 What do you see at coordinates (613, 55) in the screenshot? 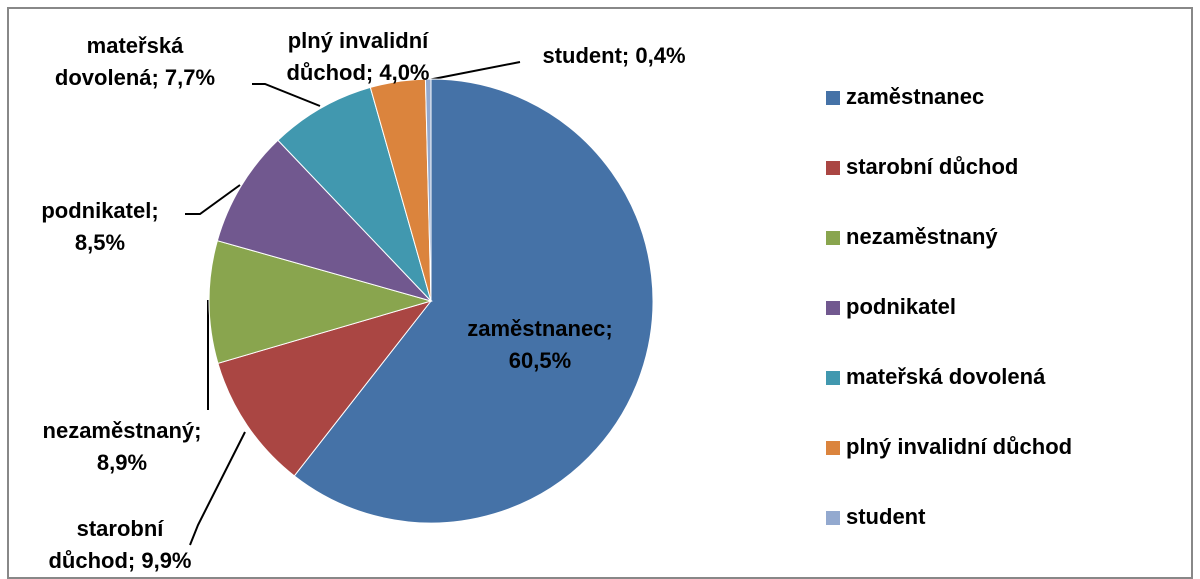
I see `data-label: student; 0,4%` at bounding box center [613, 55].